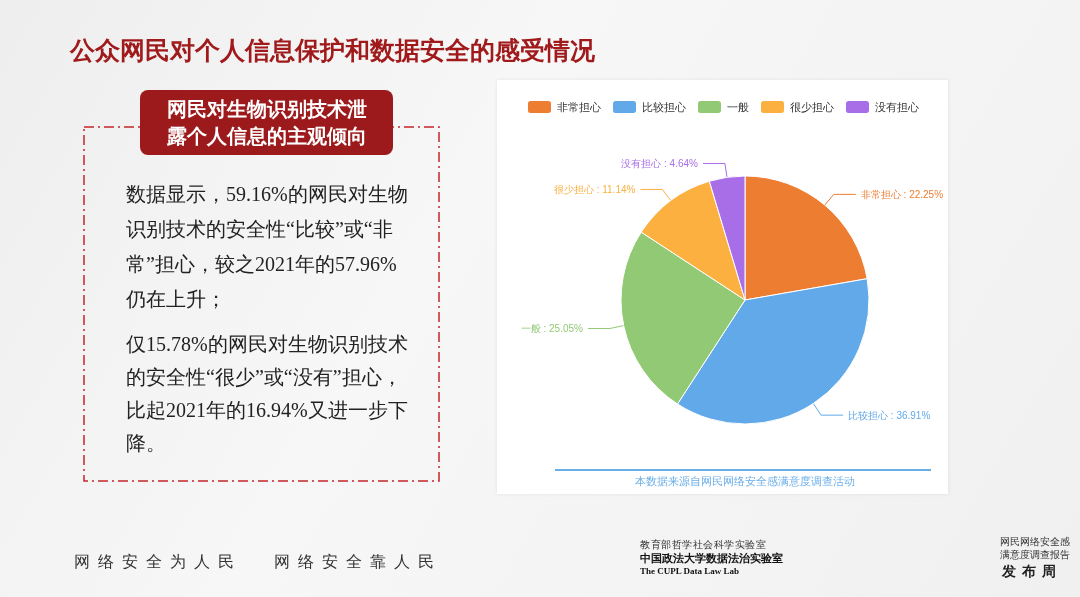 Image resolution: width=1080 pixels, height=597 pixels. I want to click on legend-label: 很少担心, so click(812, 107).